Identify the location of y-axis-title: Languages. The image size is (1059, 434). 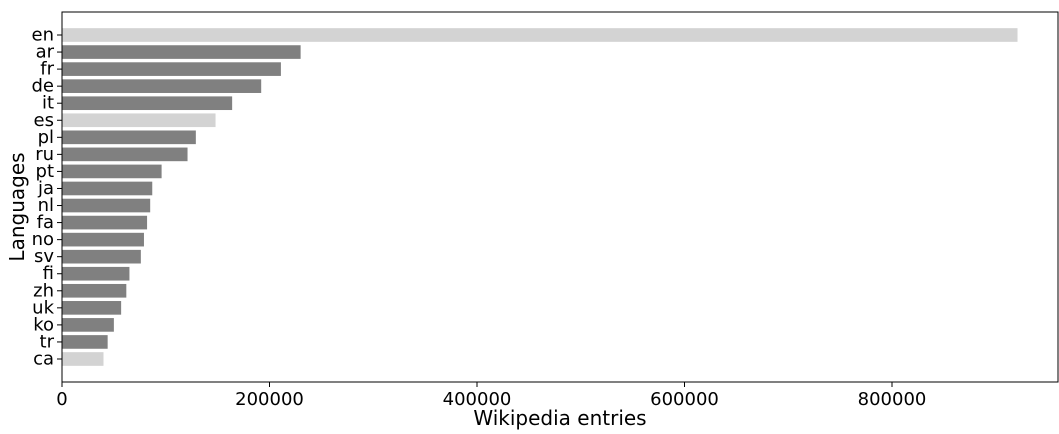
(17, 206).